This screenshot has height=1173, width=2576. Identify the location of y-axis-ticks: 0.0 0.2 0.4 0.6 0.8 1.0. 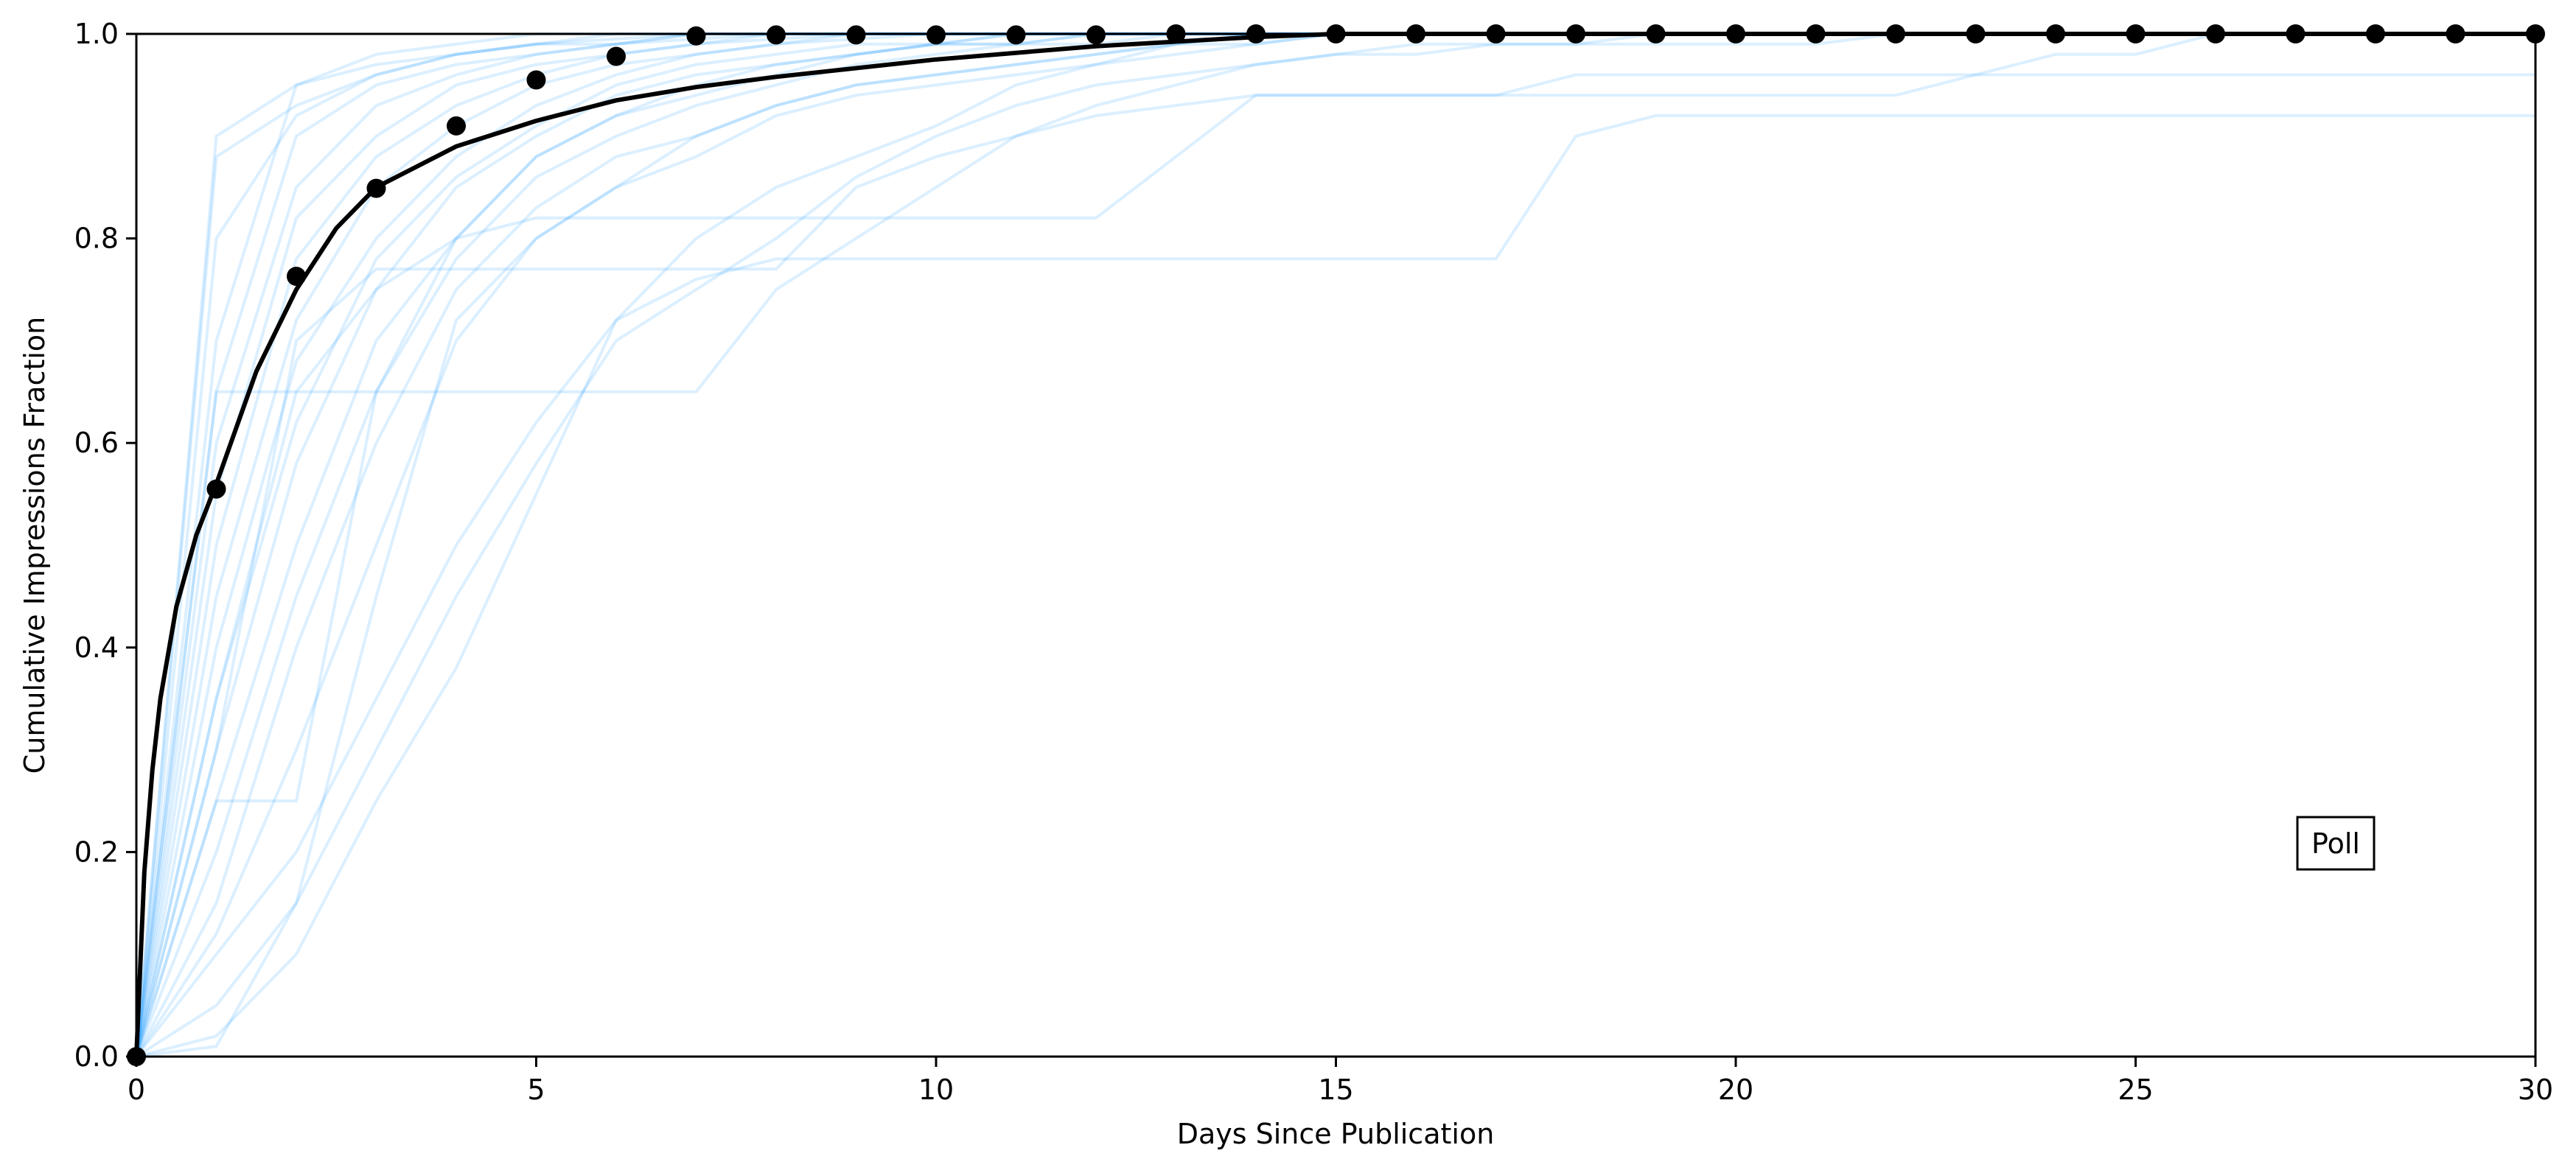
(105, 545).